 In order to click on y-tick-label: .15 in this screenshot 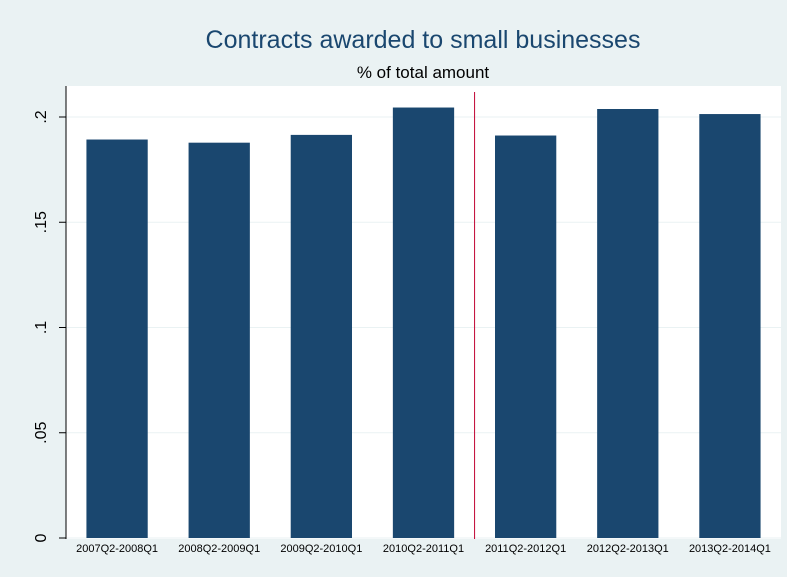, I will do `click(41, 222)`.